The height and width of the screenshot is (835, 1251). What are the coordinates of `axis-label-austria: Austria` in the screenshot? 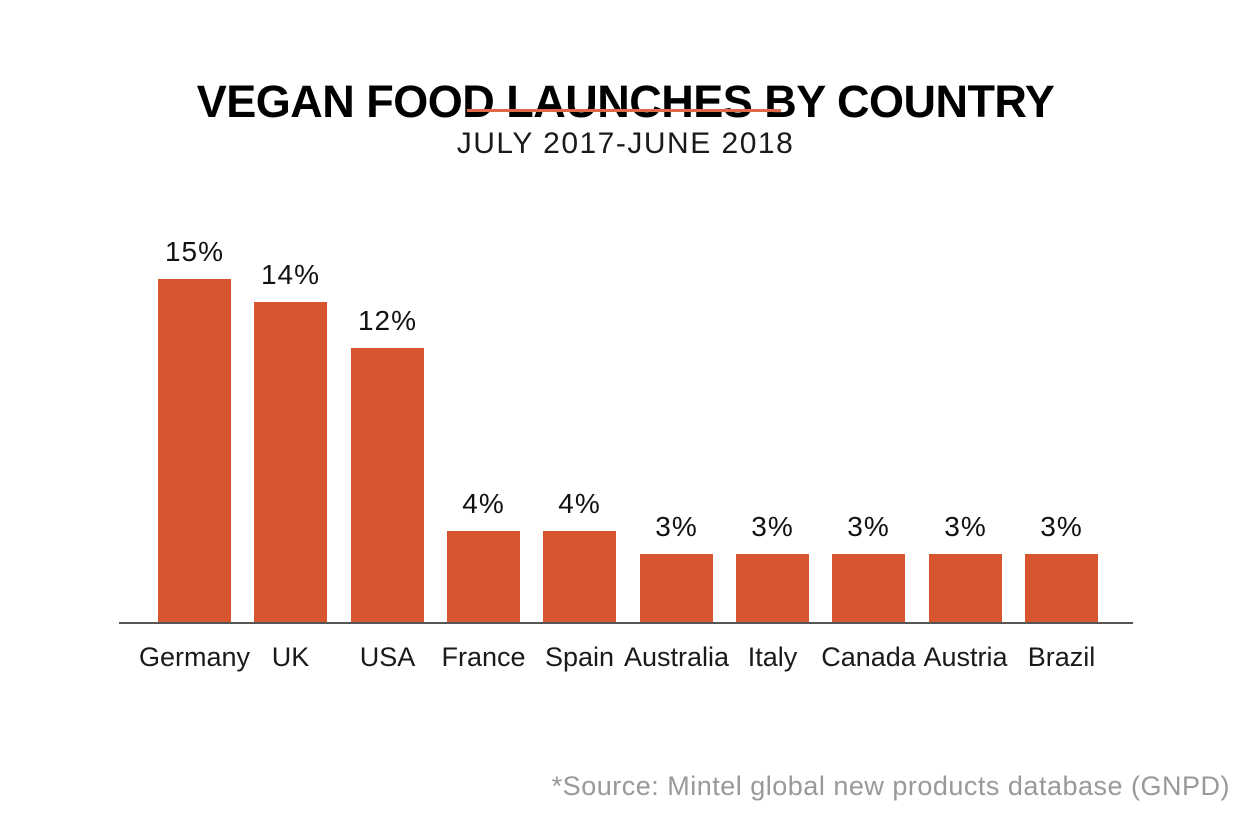 It's located at (965, 657).